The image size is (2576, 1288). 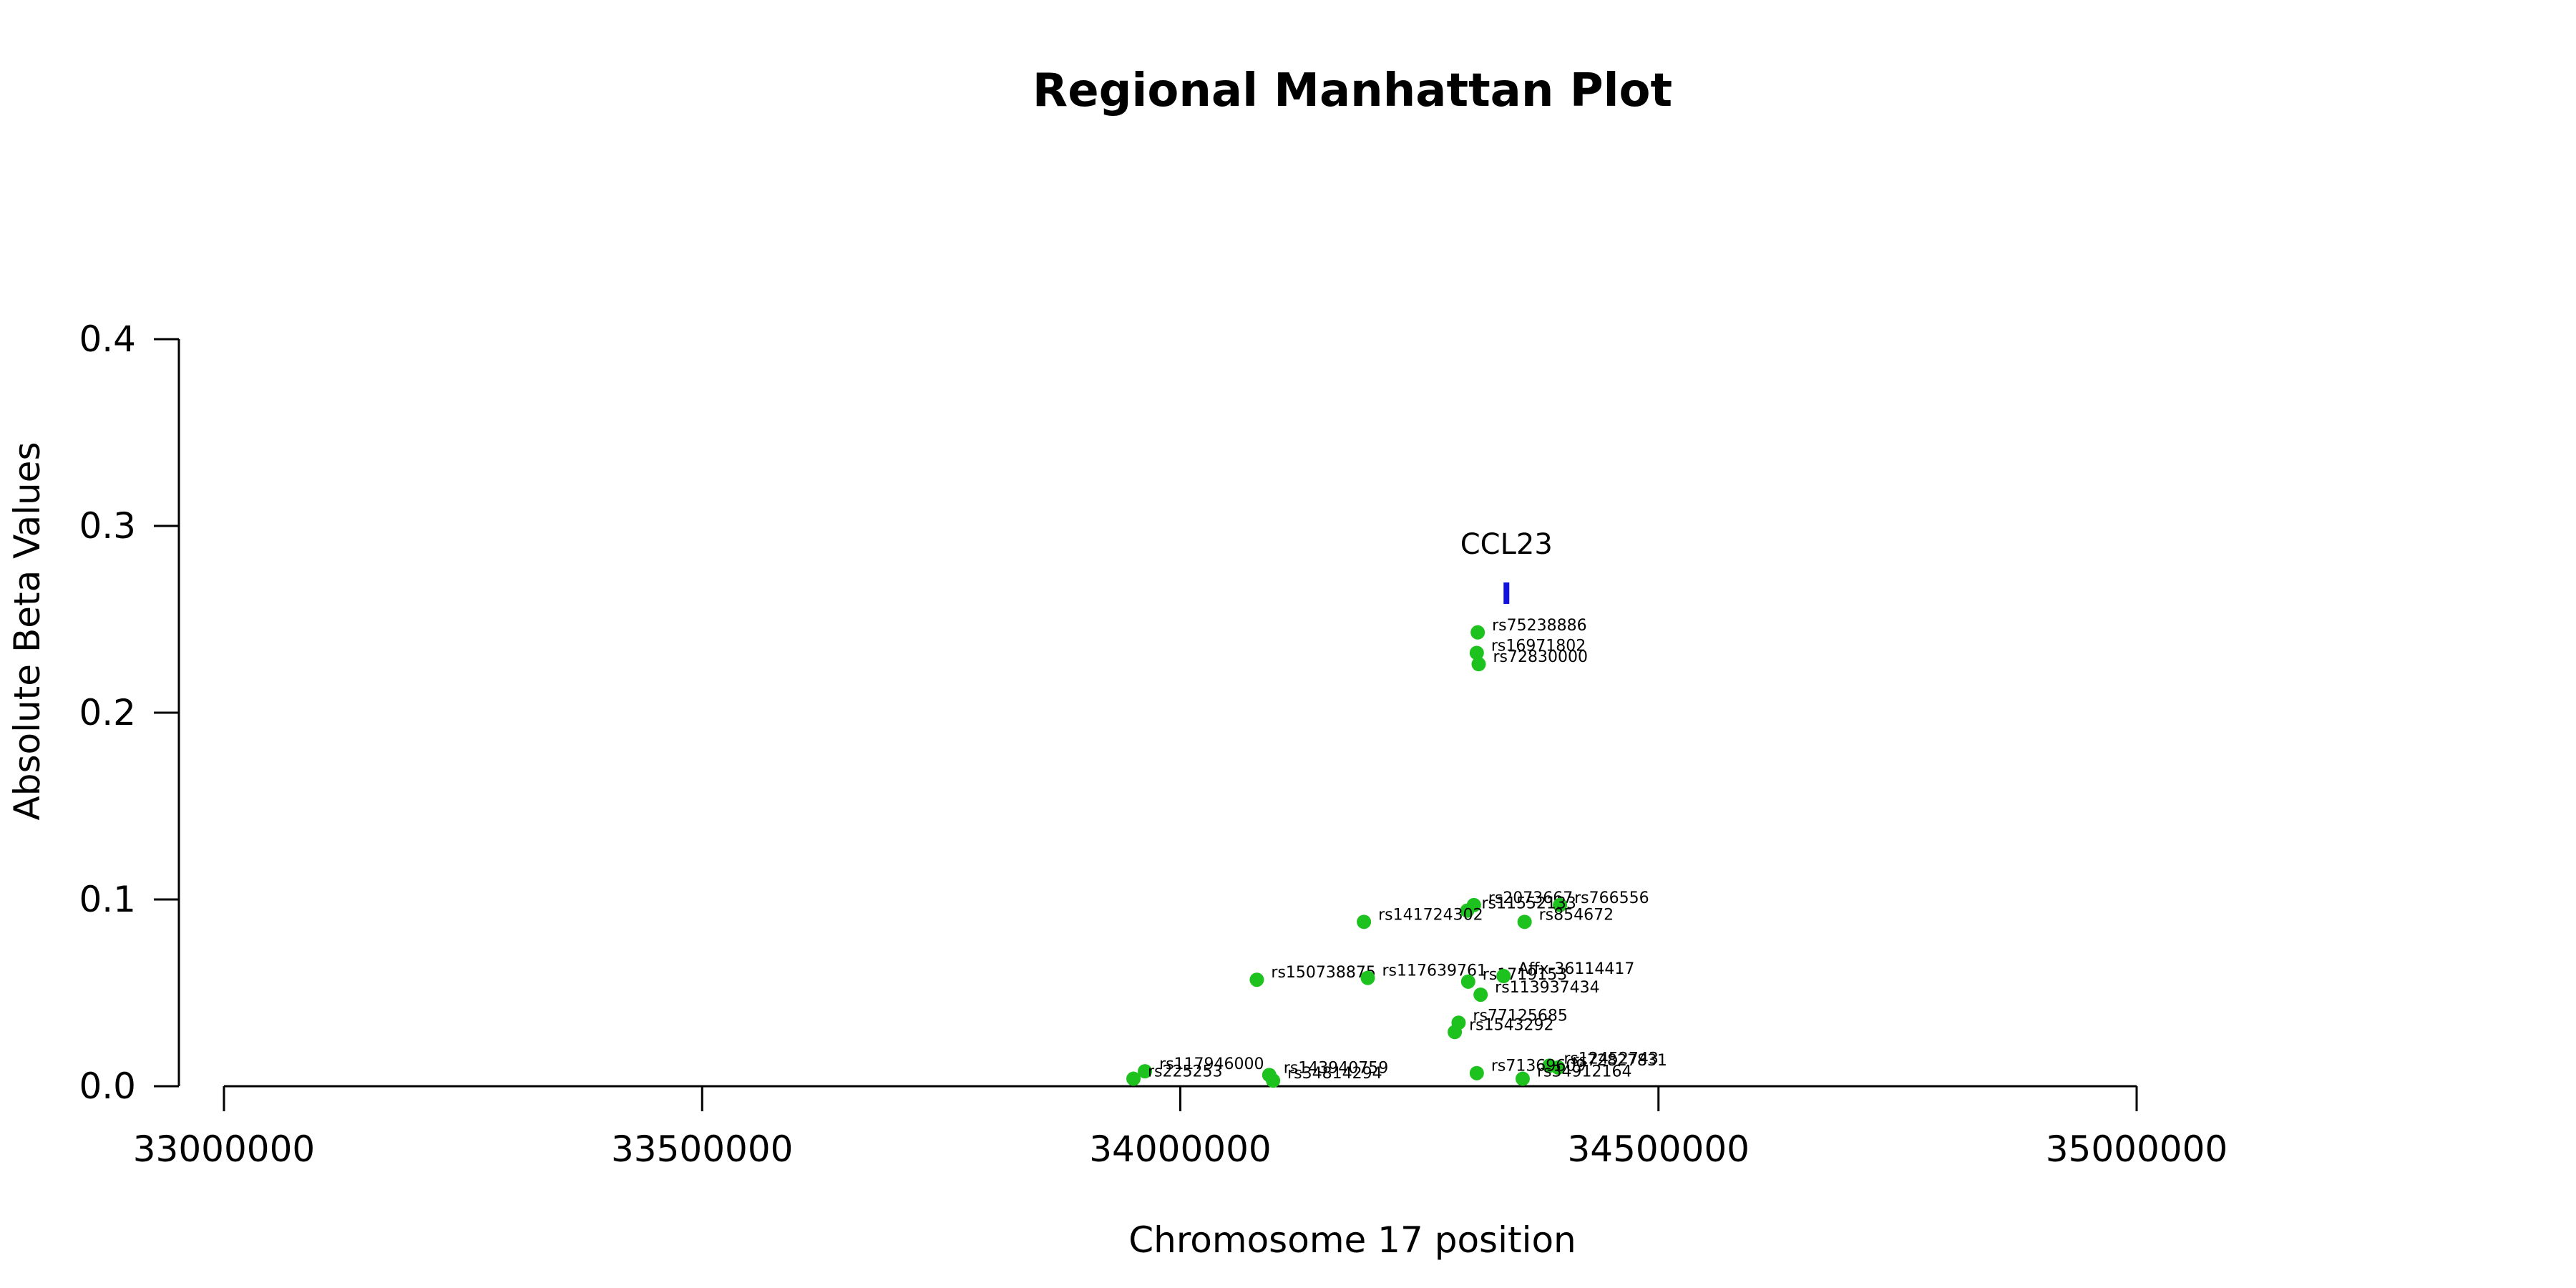 I want to click on x-tick-label: 34000000, so click(x=1180, y=1149).